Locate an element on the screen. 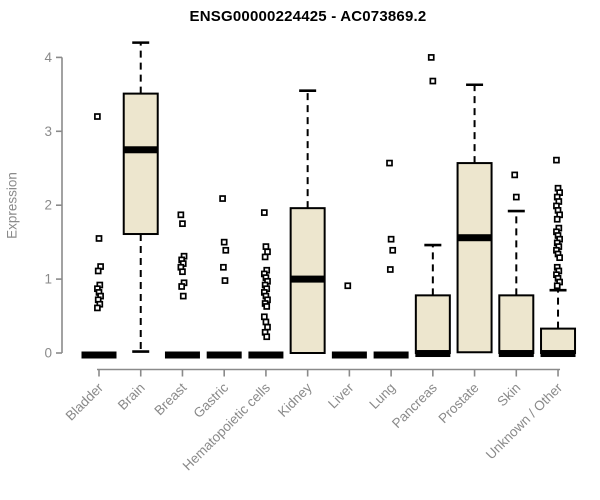  x-tick-label: Skin is located at coordinates (508, 394).